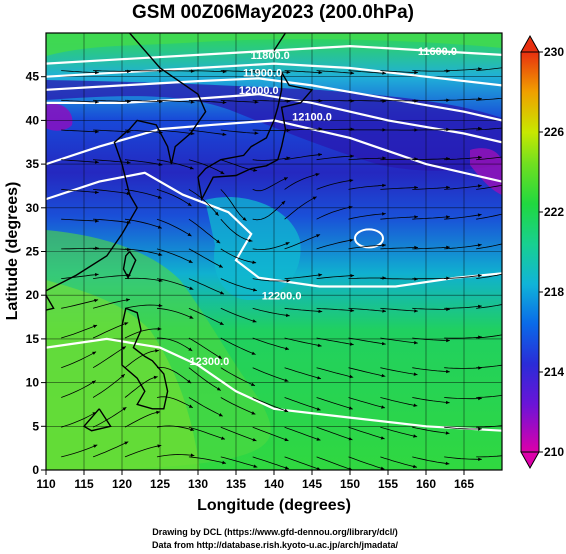 The image size is (566, 554). I want to click on colorbar-bottom-arrow, so click(530, 460).